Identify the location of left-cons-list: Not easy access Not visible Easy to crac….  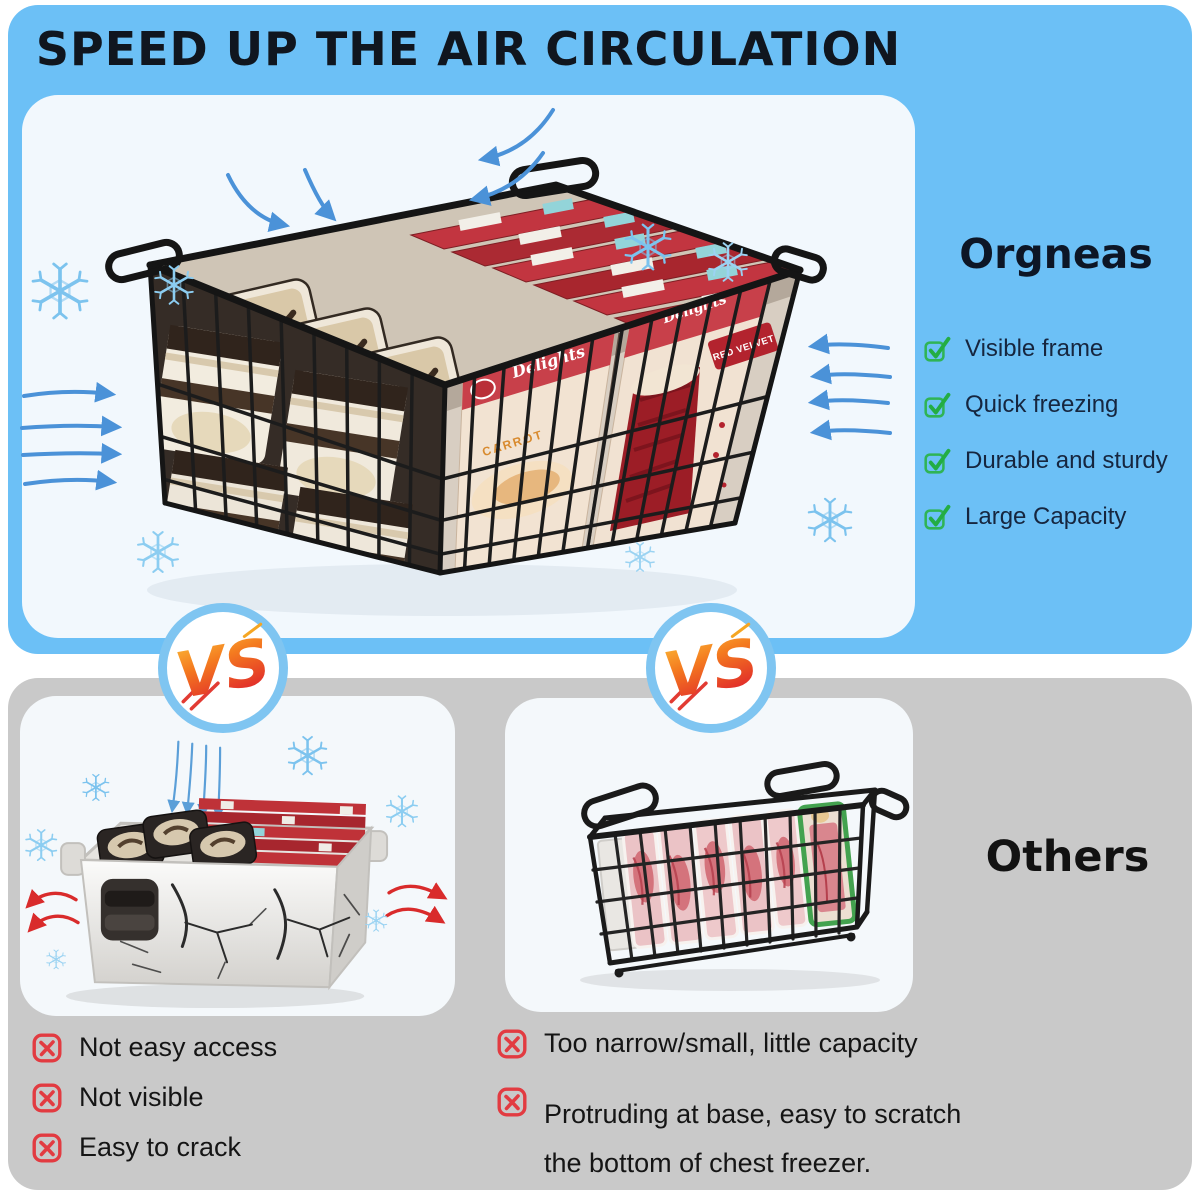
(242, 1097).